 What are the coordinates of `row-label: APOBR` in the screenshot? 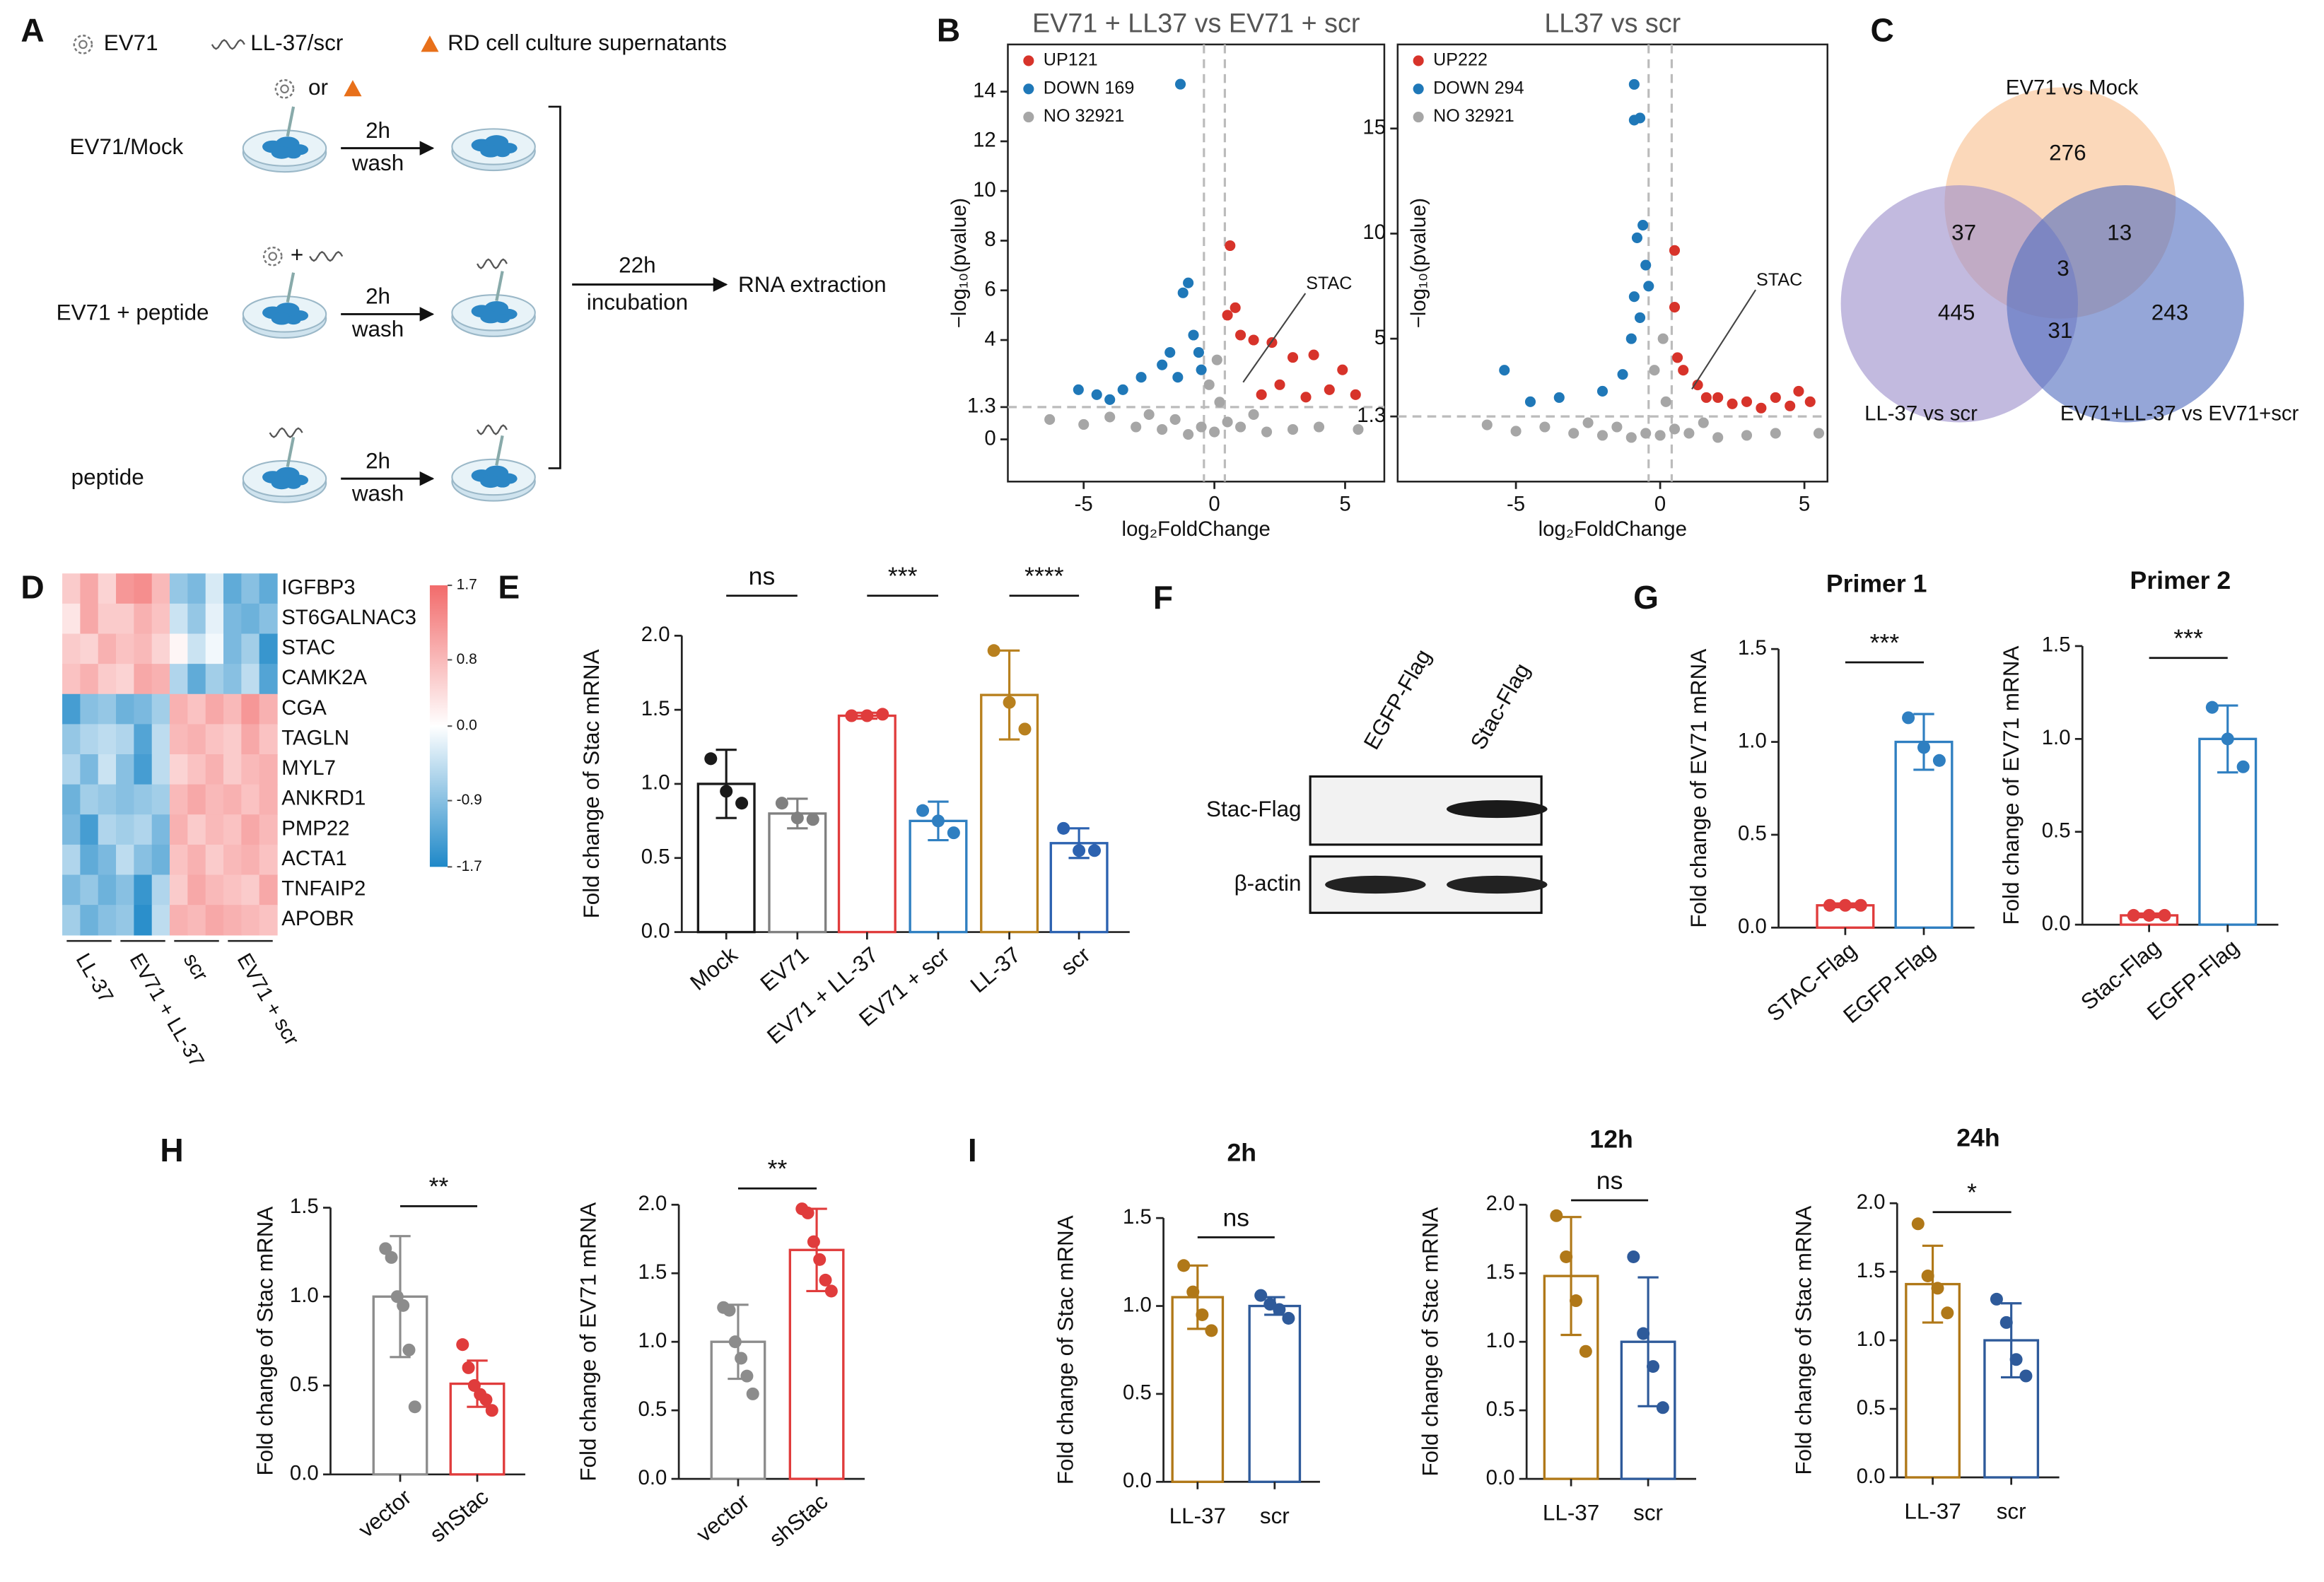 It's located at (318, 918).